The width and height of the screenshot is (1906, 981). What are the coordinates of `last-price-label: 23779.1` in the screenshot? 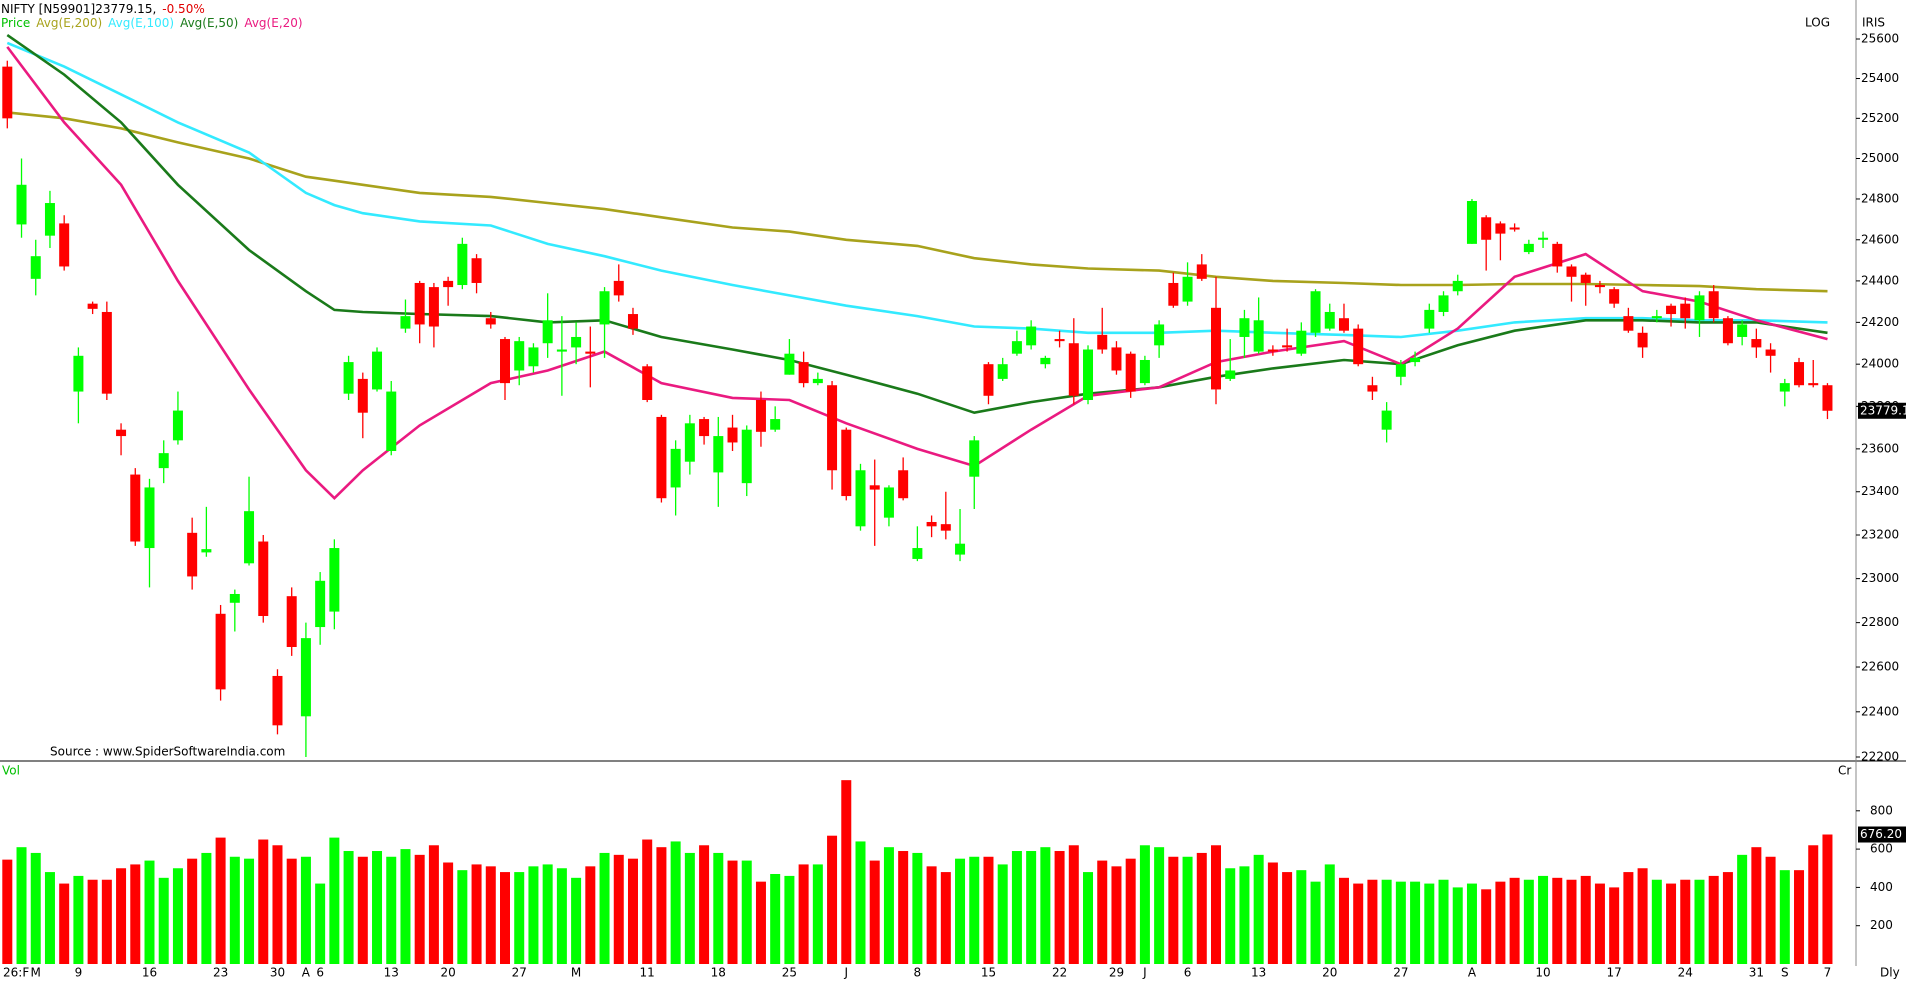 It's located at (1883, 410).